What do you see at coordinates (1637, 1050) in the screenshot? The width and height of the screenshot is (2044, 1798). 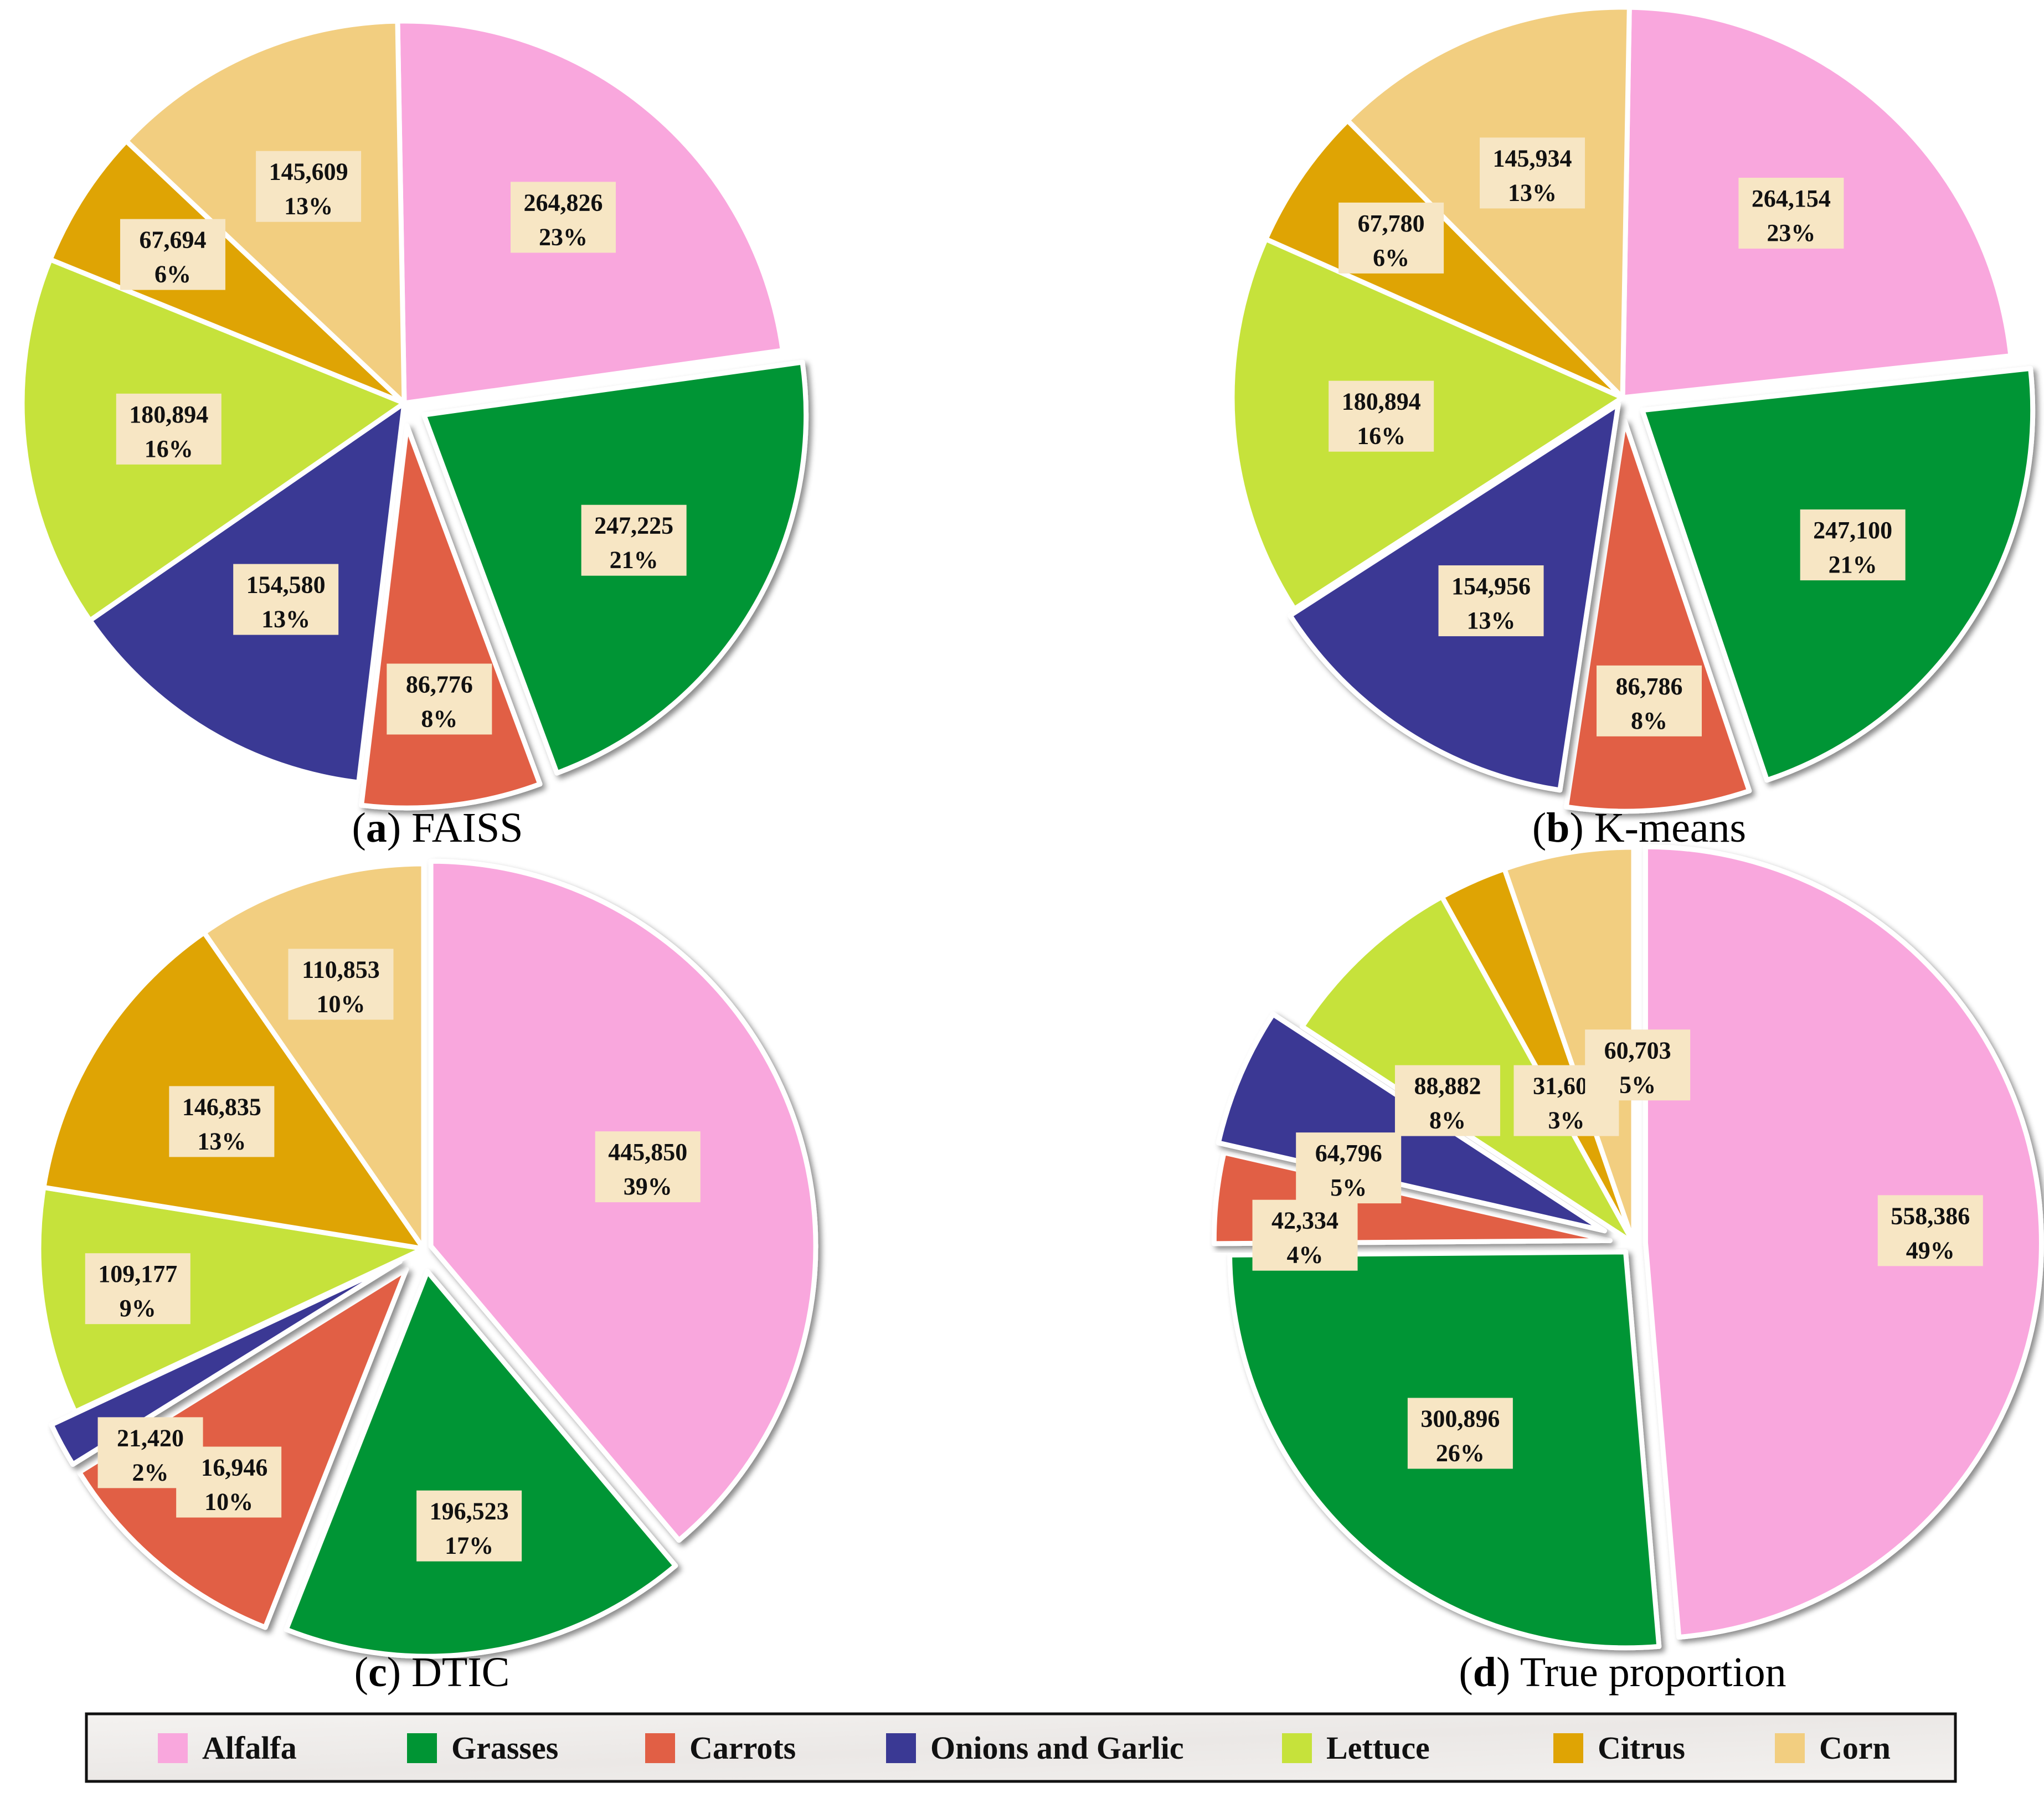 I see `data-label-value: 60,703` at bounding box center [1637, 1050].